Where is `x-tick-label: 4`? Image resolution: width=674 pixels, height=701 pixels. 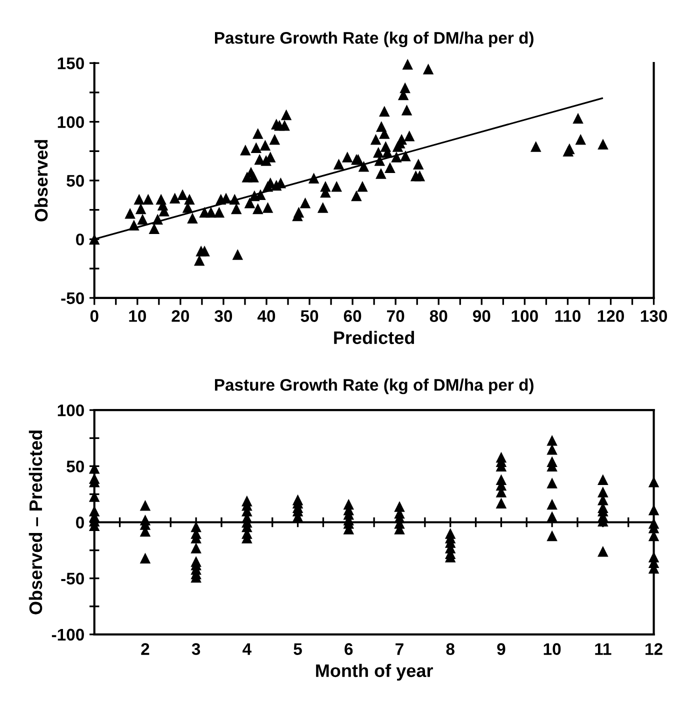 x-tick-label: 4 is located at coordinates (247, 649).